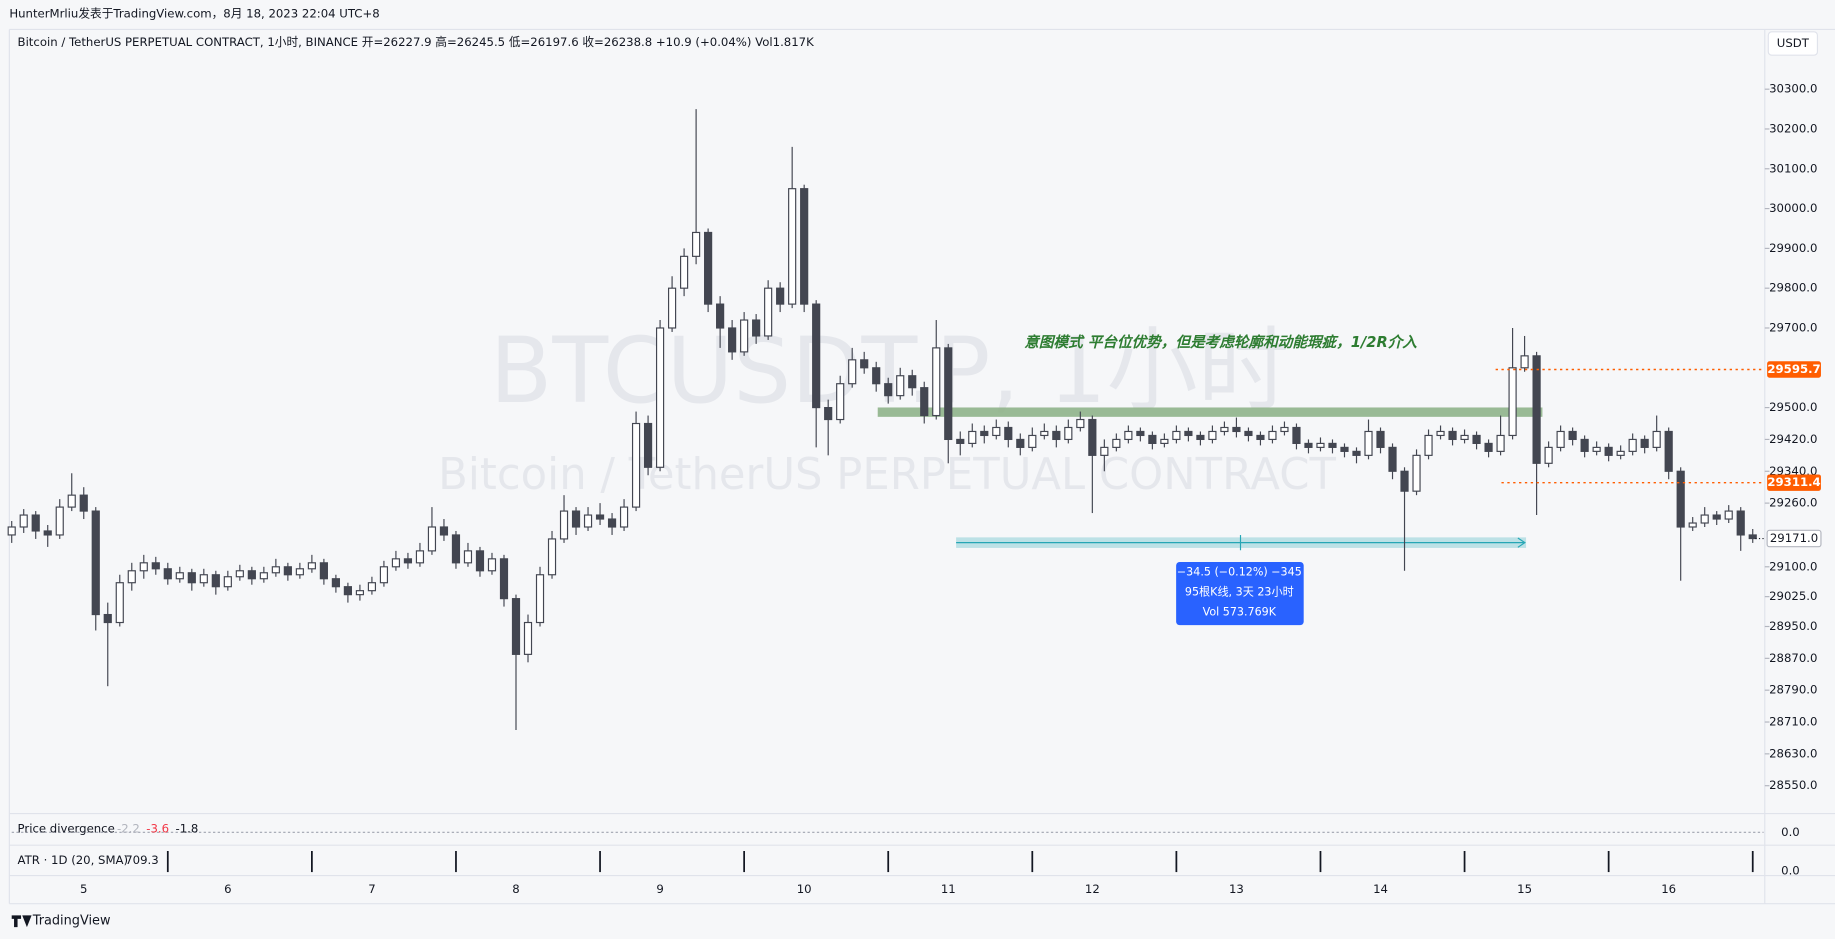 The image size is (1835, 939). I want to click on y-tick-label: 29340.0, so click(1793, 471).